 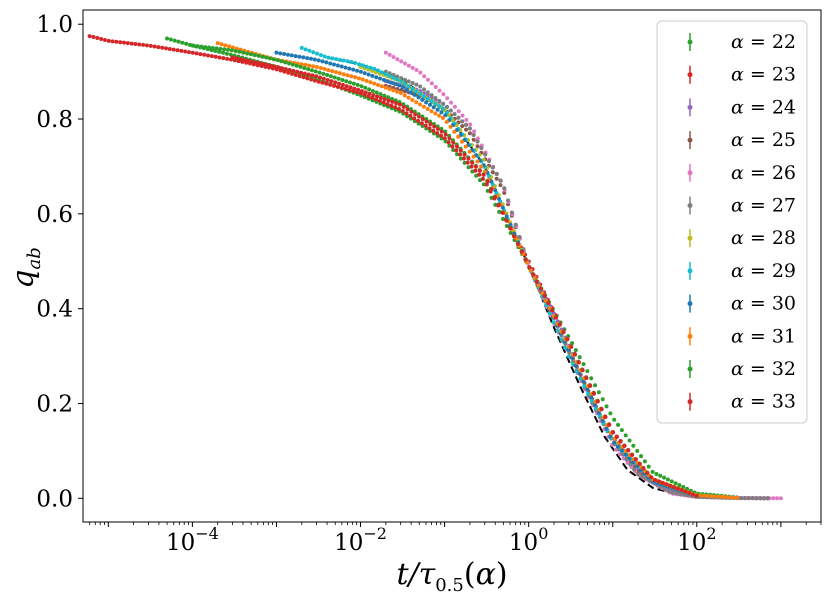 What do you see at coordinates (732, 222) in the screenshot?
I see `legend-box` at bounding box center [732, 222].